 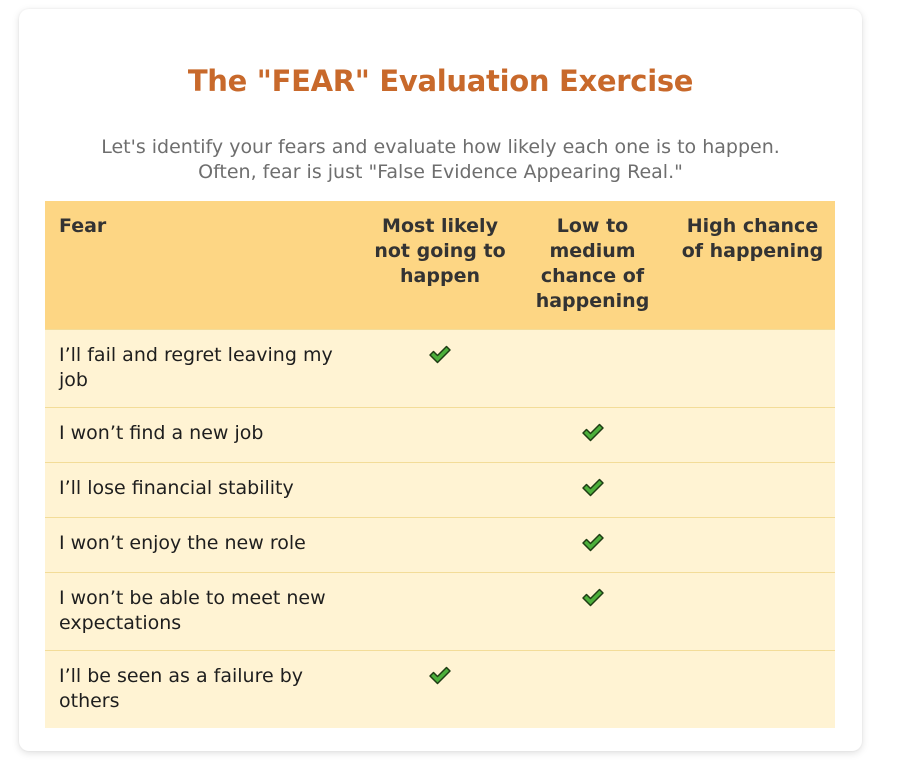 I want to click on table-row: I’ll lose financial stability, so click(x=440, y=489).